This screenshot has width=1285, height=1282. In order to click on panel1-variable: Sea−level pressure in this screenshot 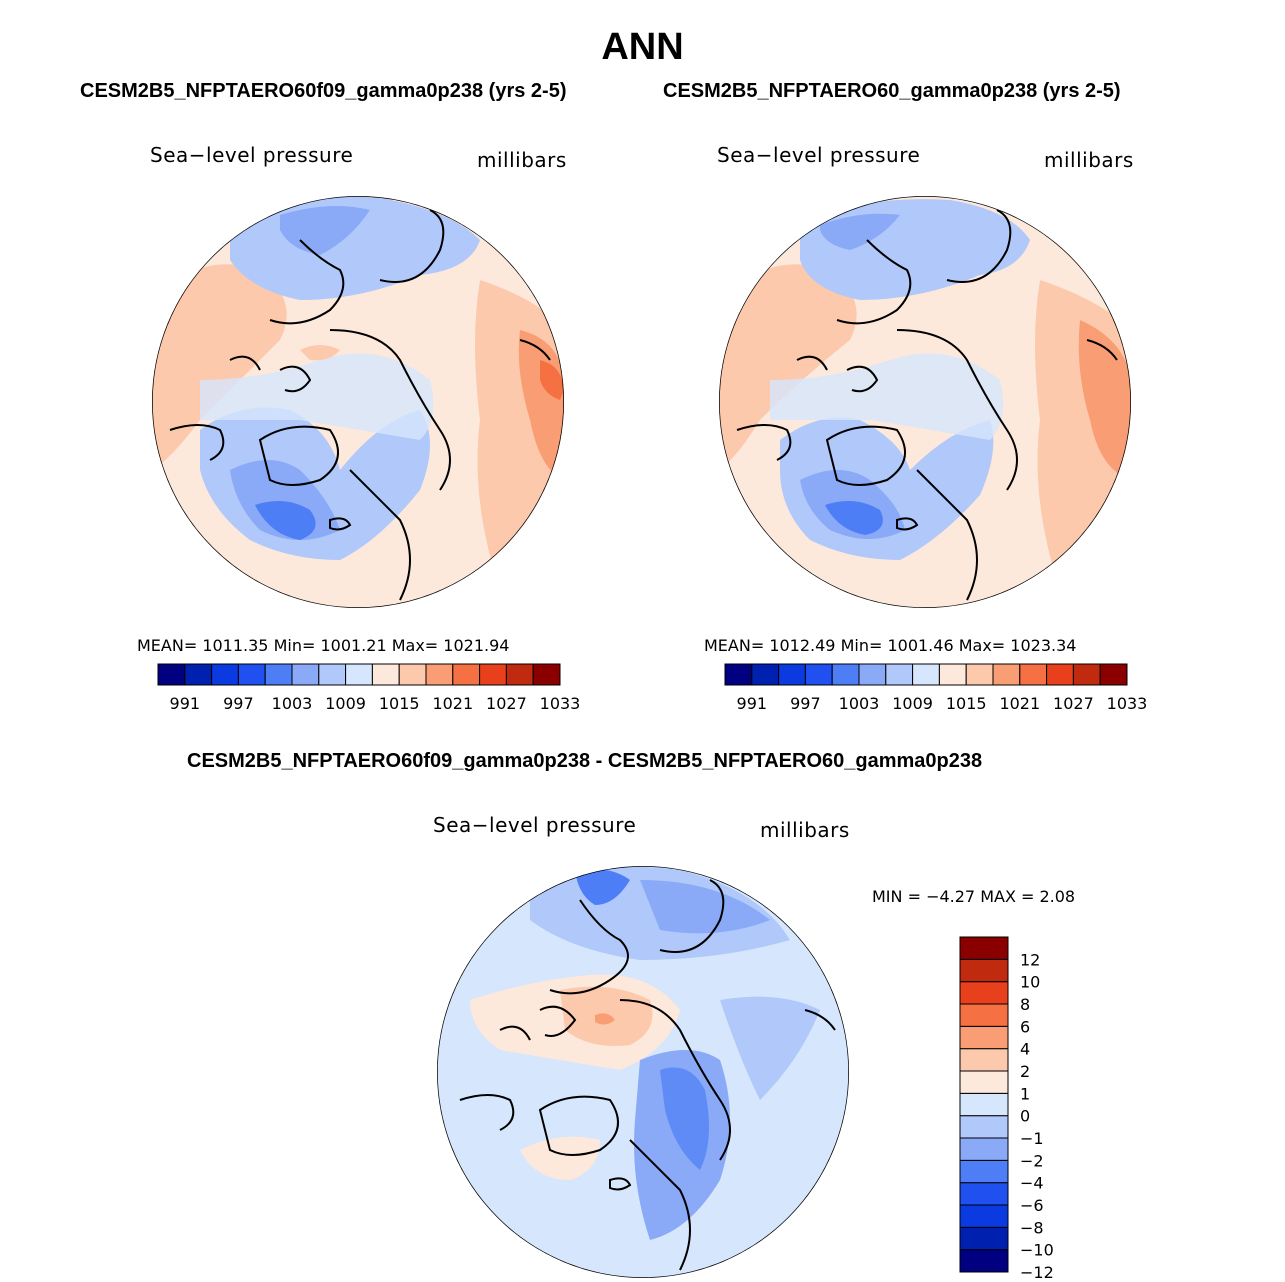, I will do `click(252, 155)`.